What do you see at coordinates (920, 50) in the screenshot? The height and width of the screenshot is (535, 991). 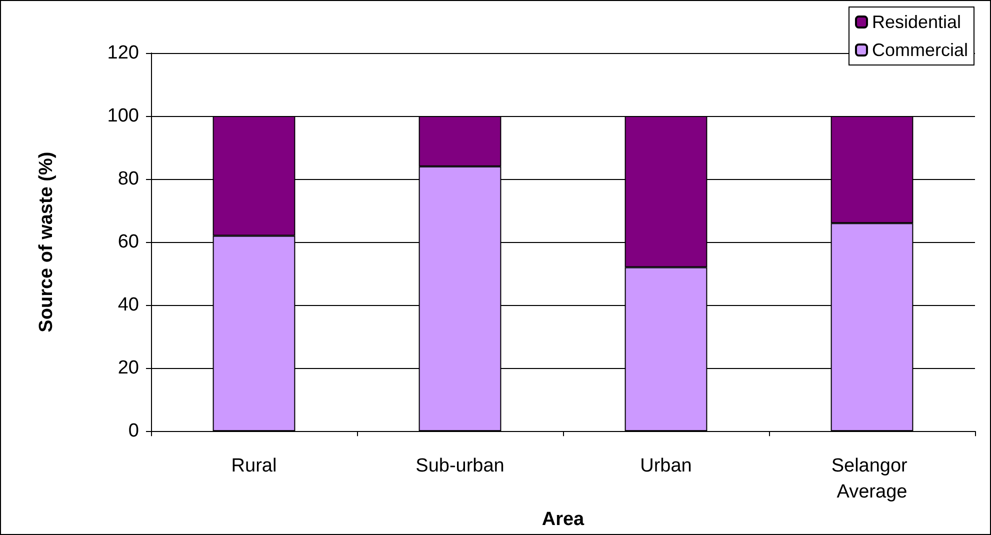 I see `legend-label: Commercial` at bounding box center [920, 50].